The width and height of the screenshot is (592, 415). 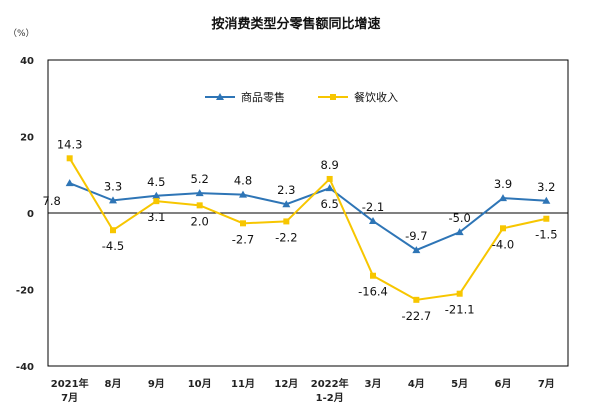 What do you see at coordinates (263, 97) in the screenshot?
I see `legend-label: 商品零售` at bounding box center [263, 97].